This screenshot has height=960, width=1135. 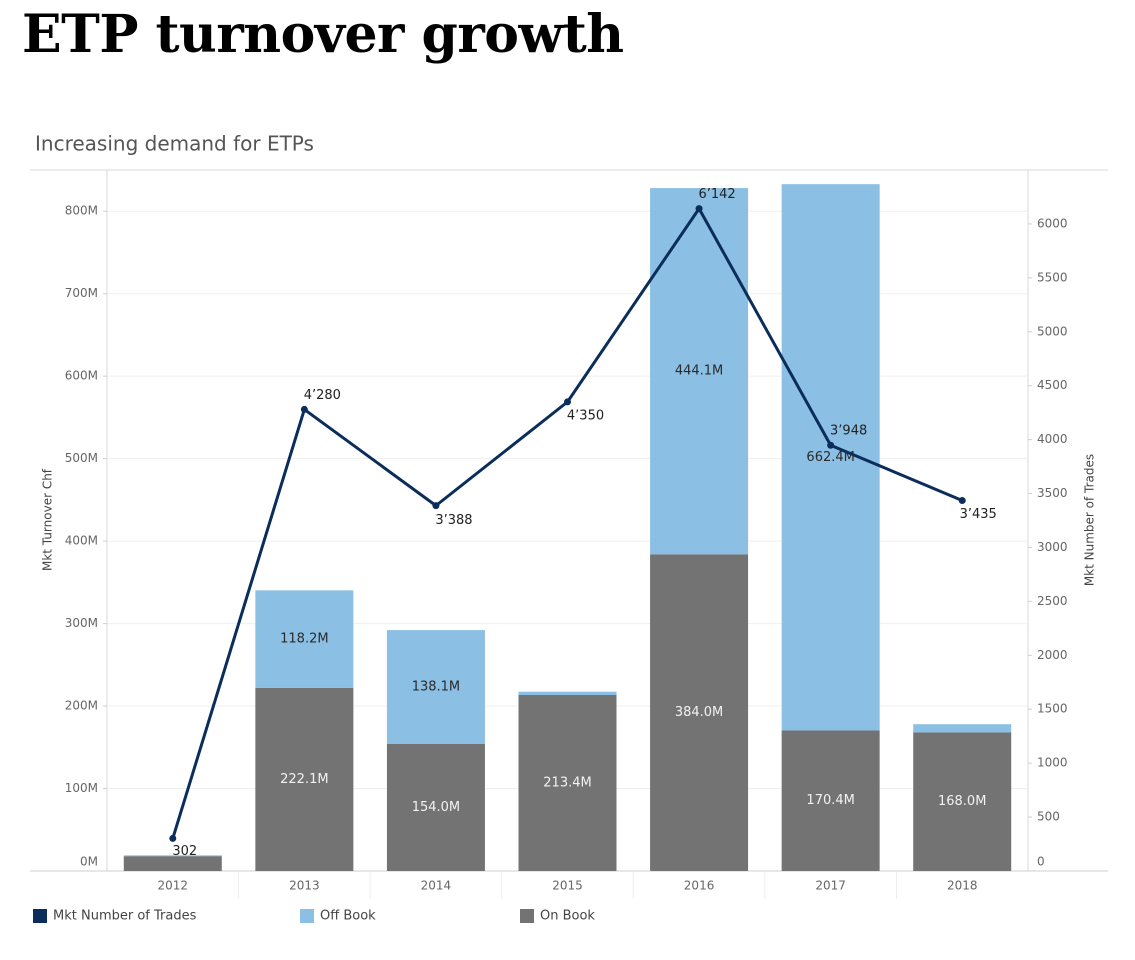 What do you see at coordinates (1052, 223) in the screenshot?
I see `right-tick-label: 6000` at bounding box center [1052, 223].